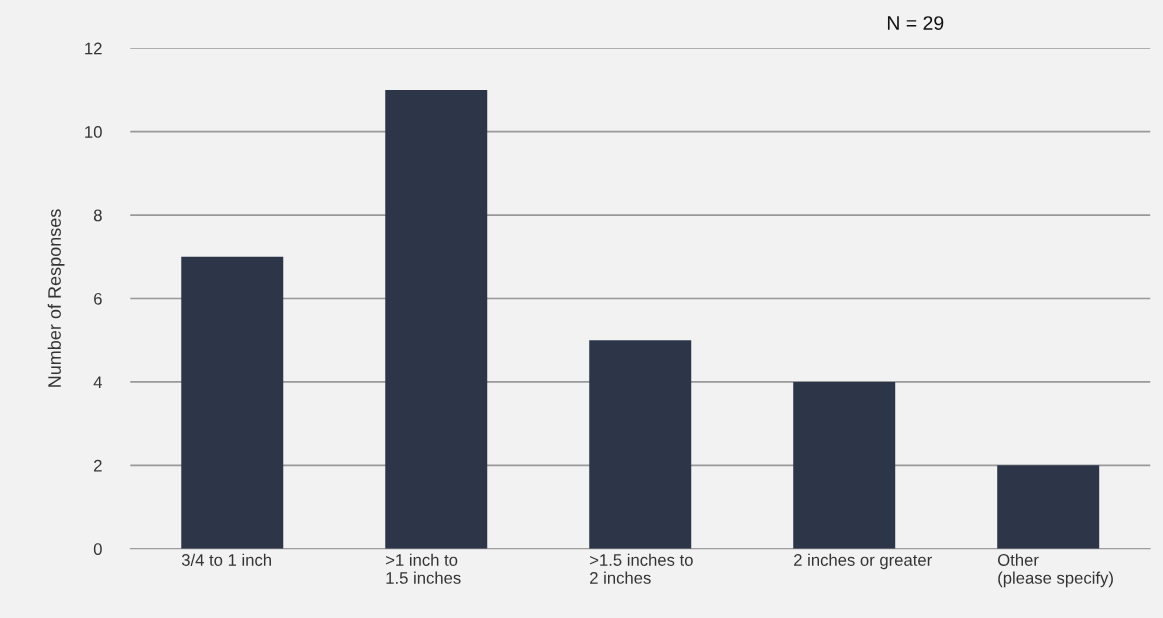 Image resolution: width=1163 pixels, height=618 pixels. I want to click on x-tick-label: 3/4 to 1 inch, so click(226, 559).